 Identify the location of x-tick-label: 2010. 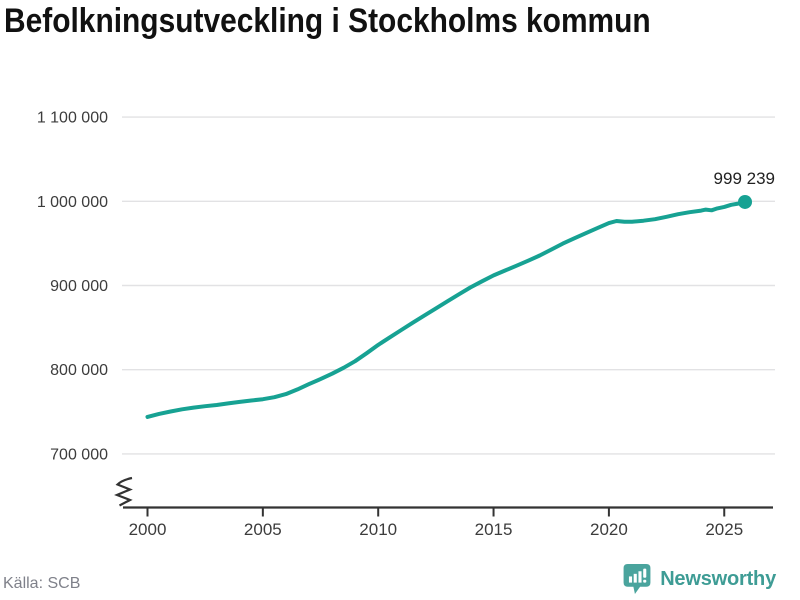
(378, 529).